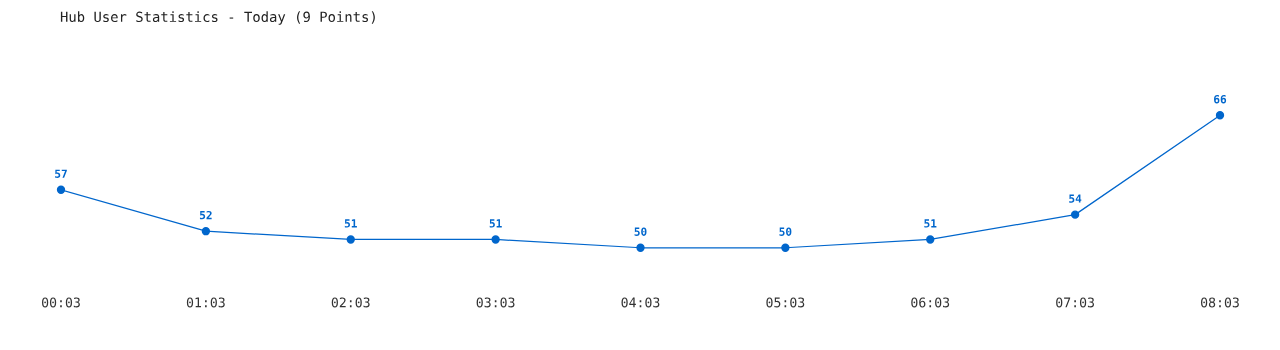 The image size is (1280, 350). I want to click on x-tick-label: 05:03, so click(785, 302).